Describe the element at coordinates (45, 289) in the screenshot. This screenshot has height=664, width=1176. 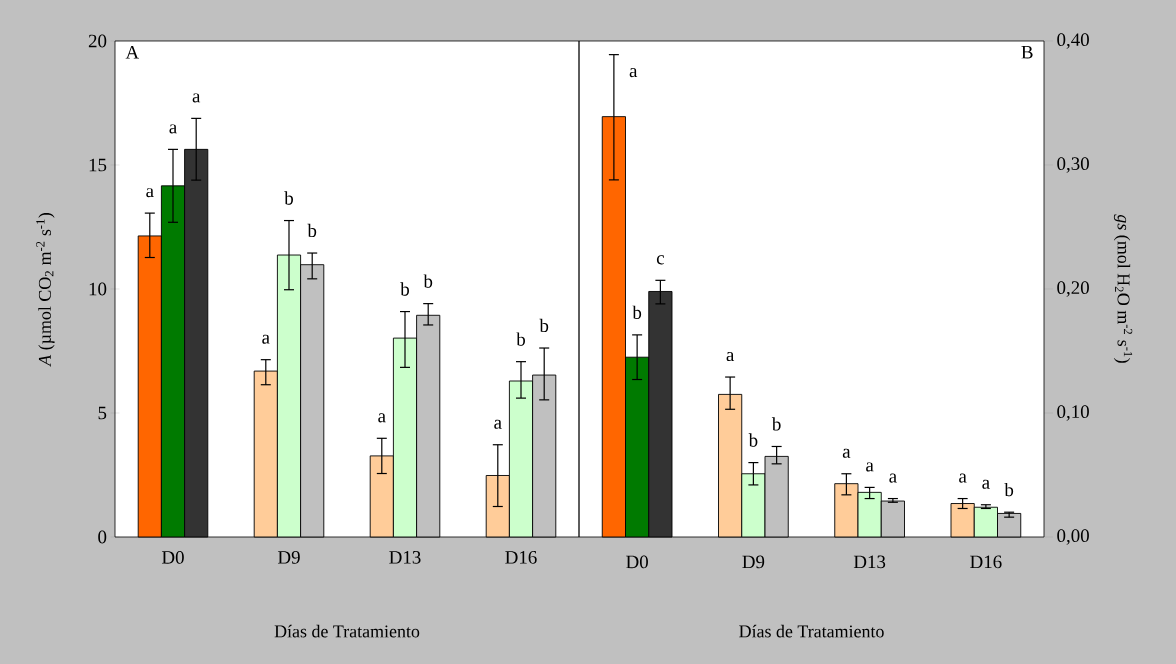
I see `y-axis-title: A (µmol CO$_{2}$ m$^{-2}$ s$^{-1}$)` at that location.